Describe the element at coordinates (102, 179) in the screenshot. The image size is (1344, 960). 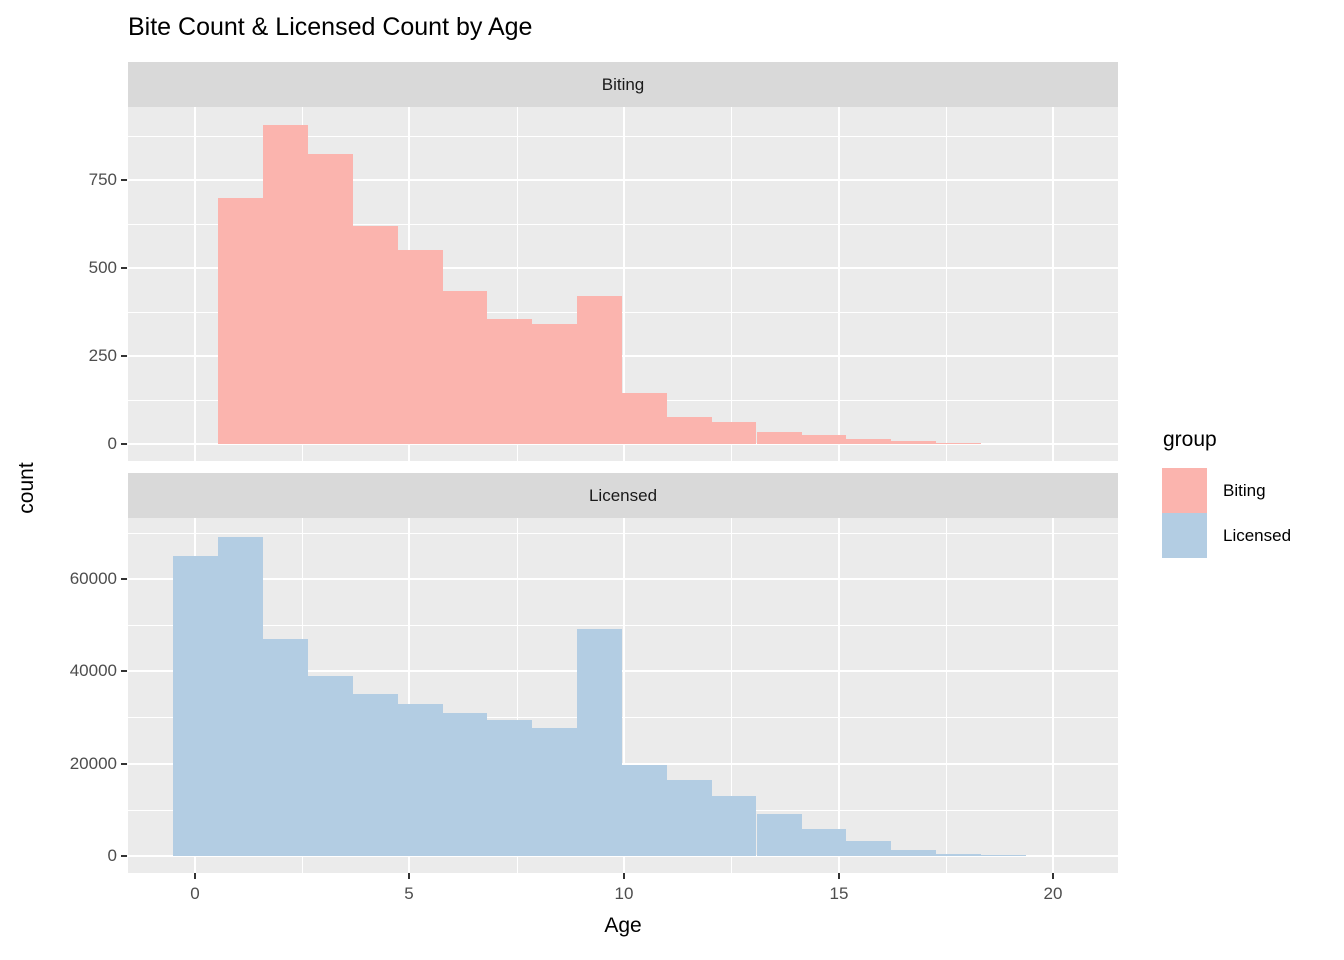
I see `y-tick-label: 750` at that location.